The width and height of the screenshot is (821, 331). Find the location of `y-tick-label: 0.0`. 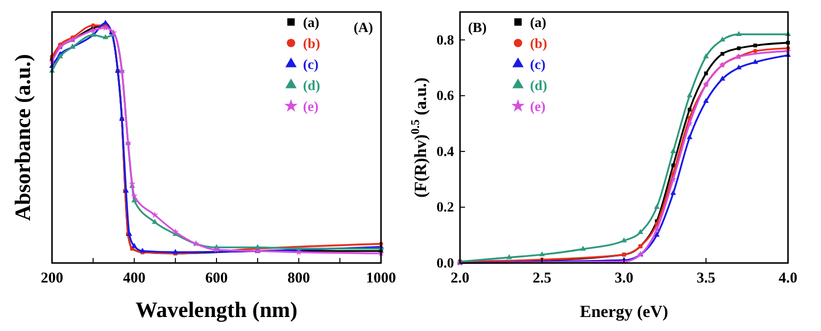

y-tick-label: 0.0 is located at coordinates (445, 264).